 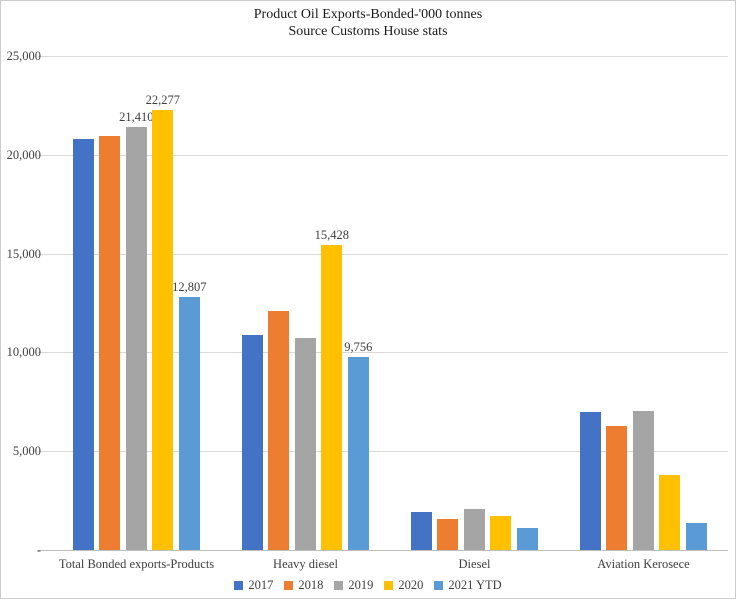 I want to click on bar-2017-diesel, so click(x=421, y=531).